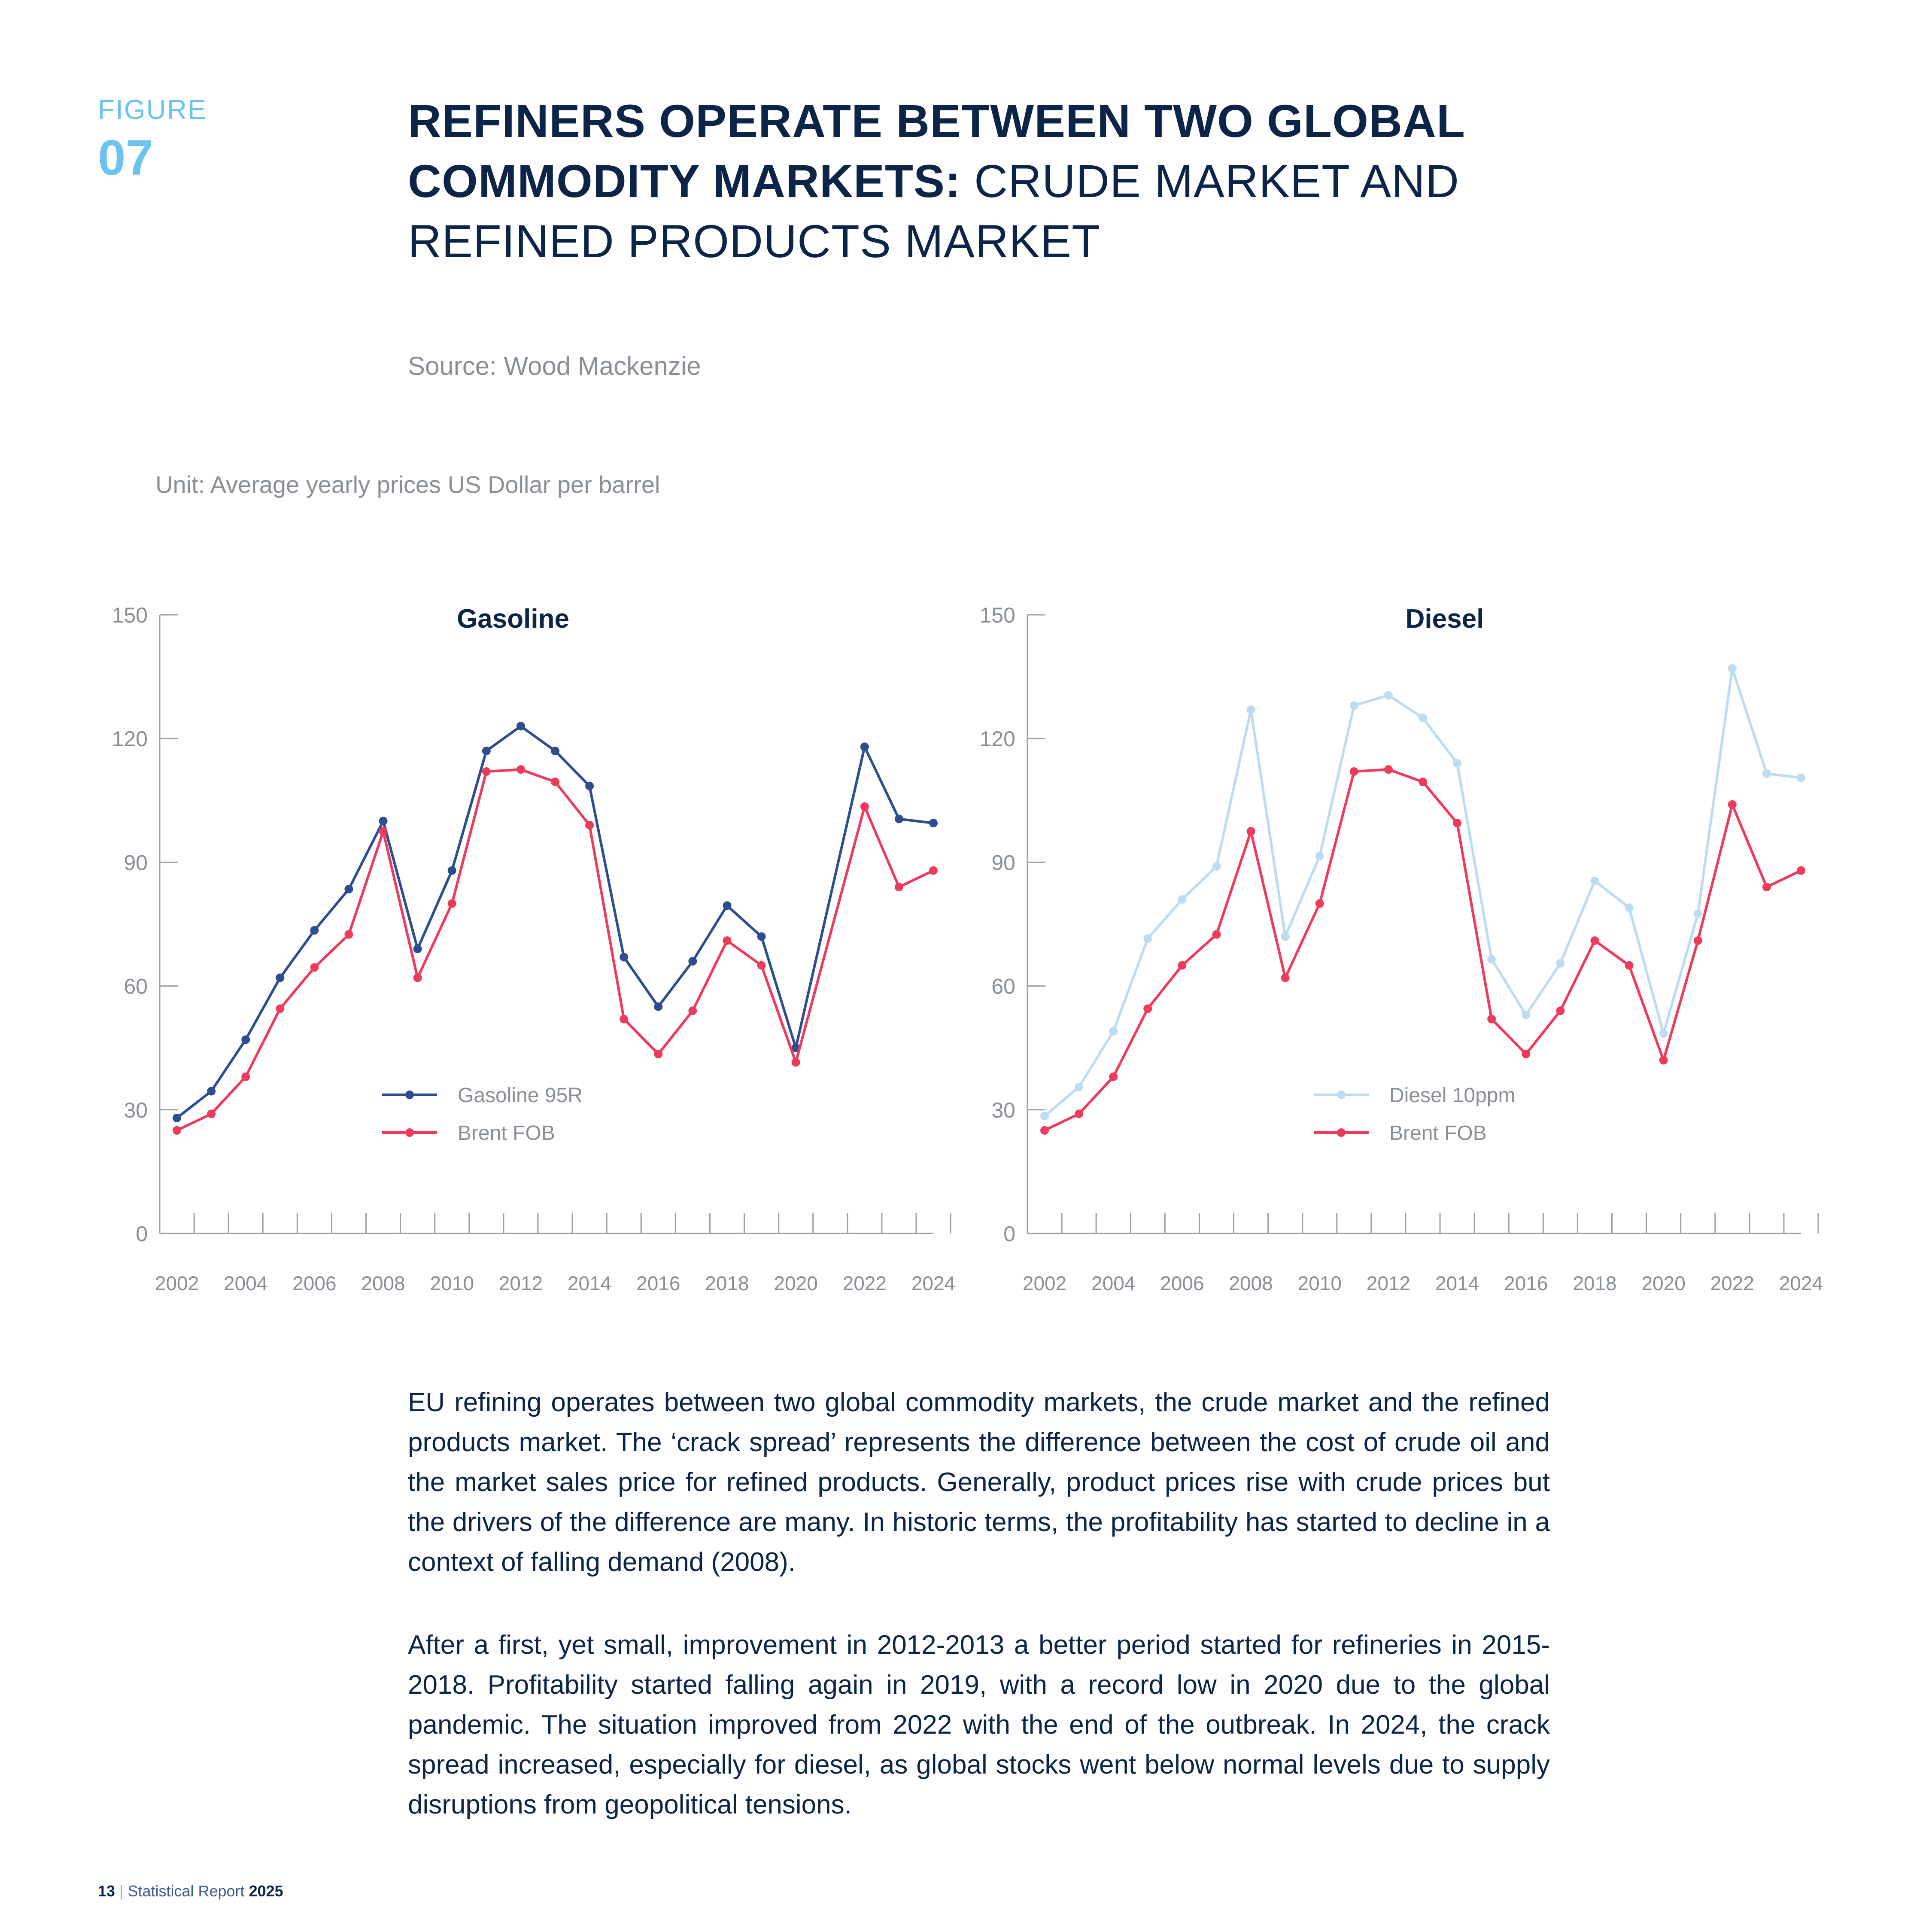 The width and height of the screenshot is (1932, 1932). Describe the element at coordinates (130, 739) in the screenshot. I see `chart-1-y-tick-label: 120` at that location.